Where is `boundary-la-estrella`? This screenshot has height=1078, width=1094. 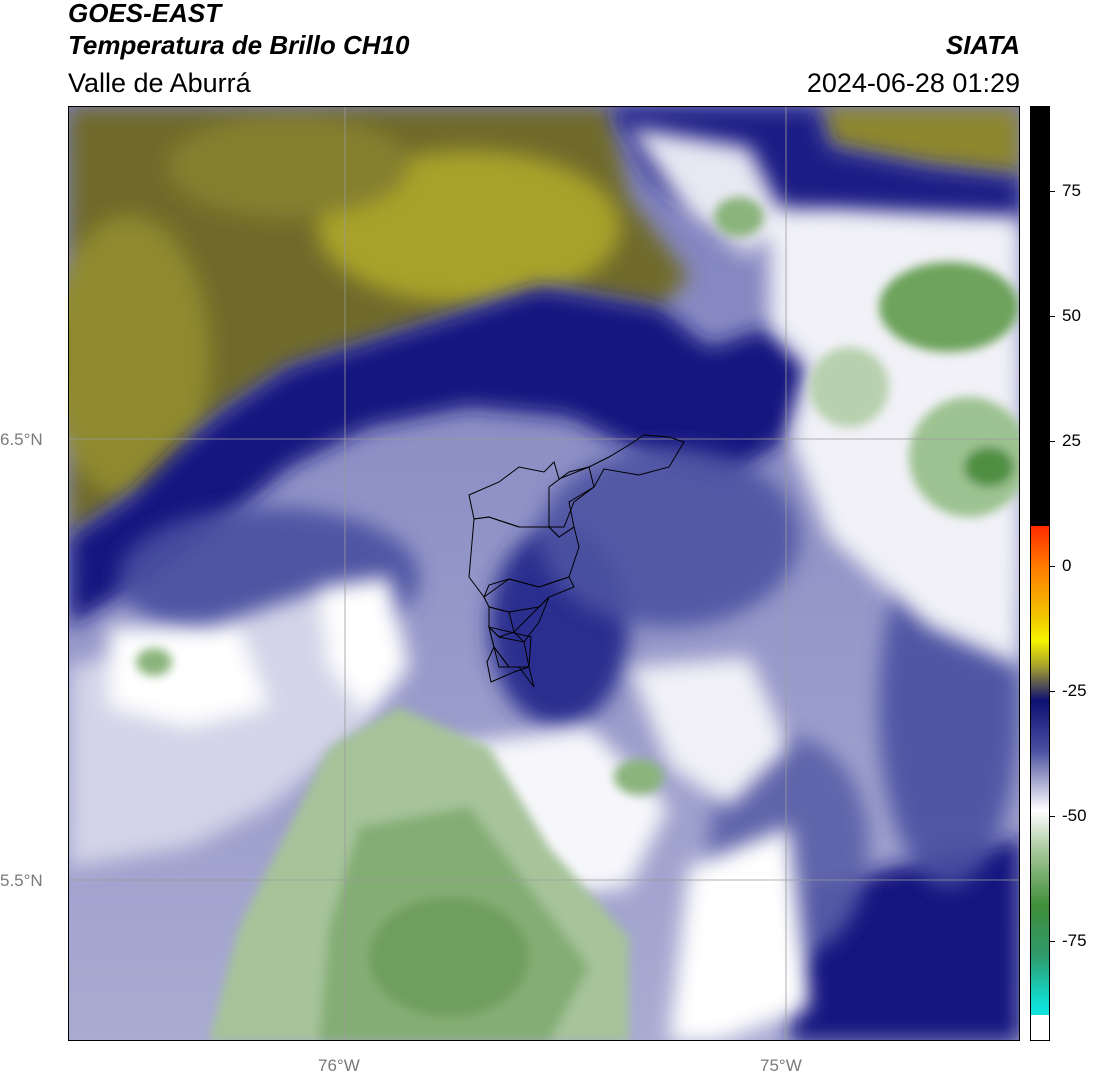 boundary-la-estrella is located at coordinates (514, 667).